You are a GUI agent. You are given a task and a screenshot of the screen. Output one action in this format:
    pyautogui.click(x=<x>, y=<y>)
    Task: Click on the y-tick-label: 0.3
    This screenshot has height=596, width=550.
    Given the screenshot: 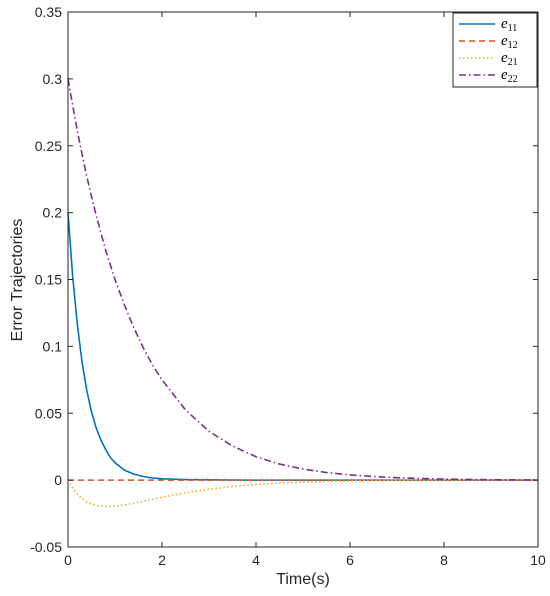 What is the action you would take?
    pyautogui.click(x=53, y=79)
    